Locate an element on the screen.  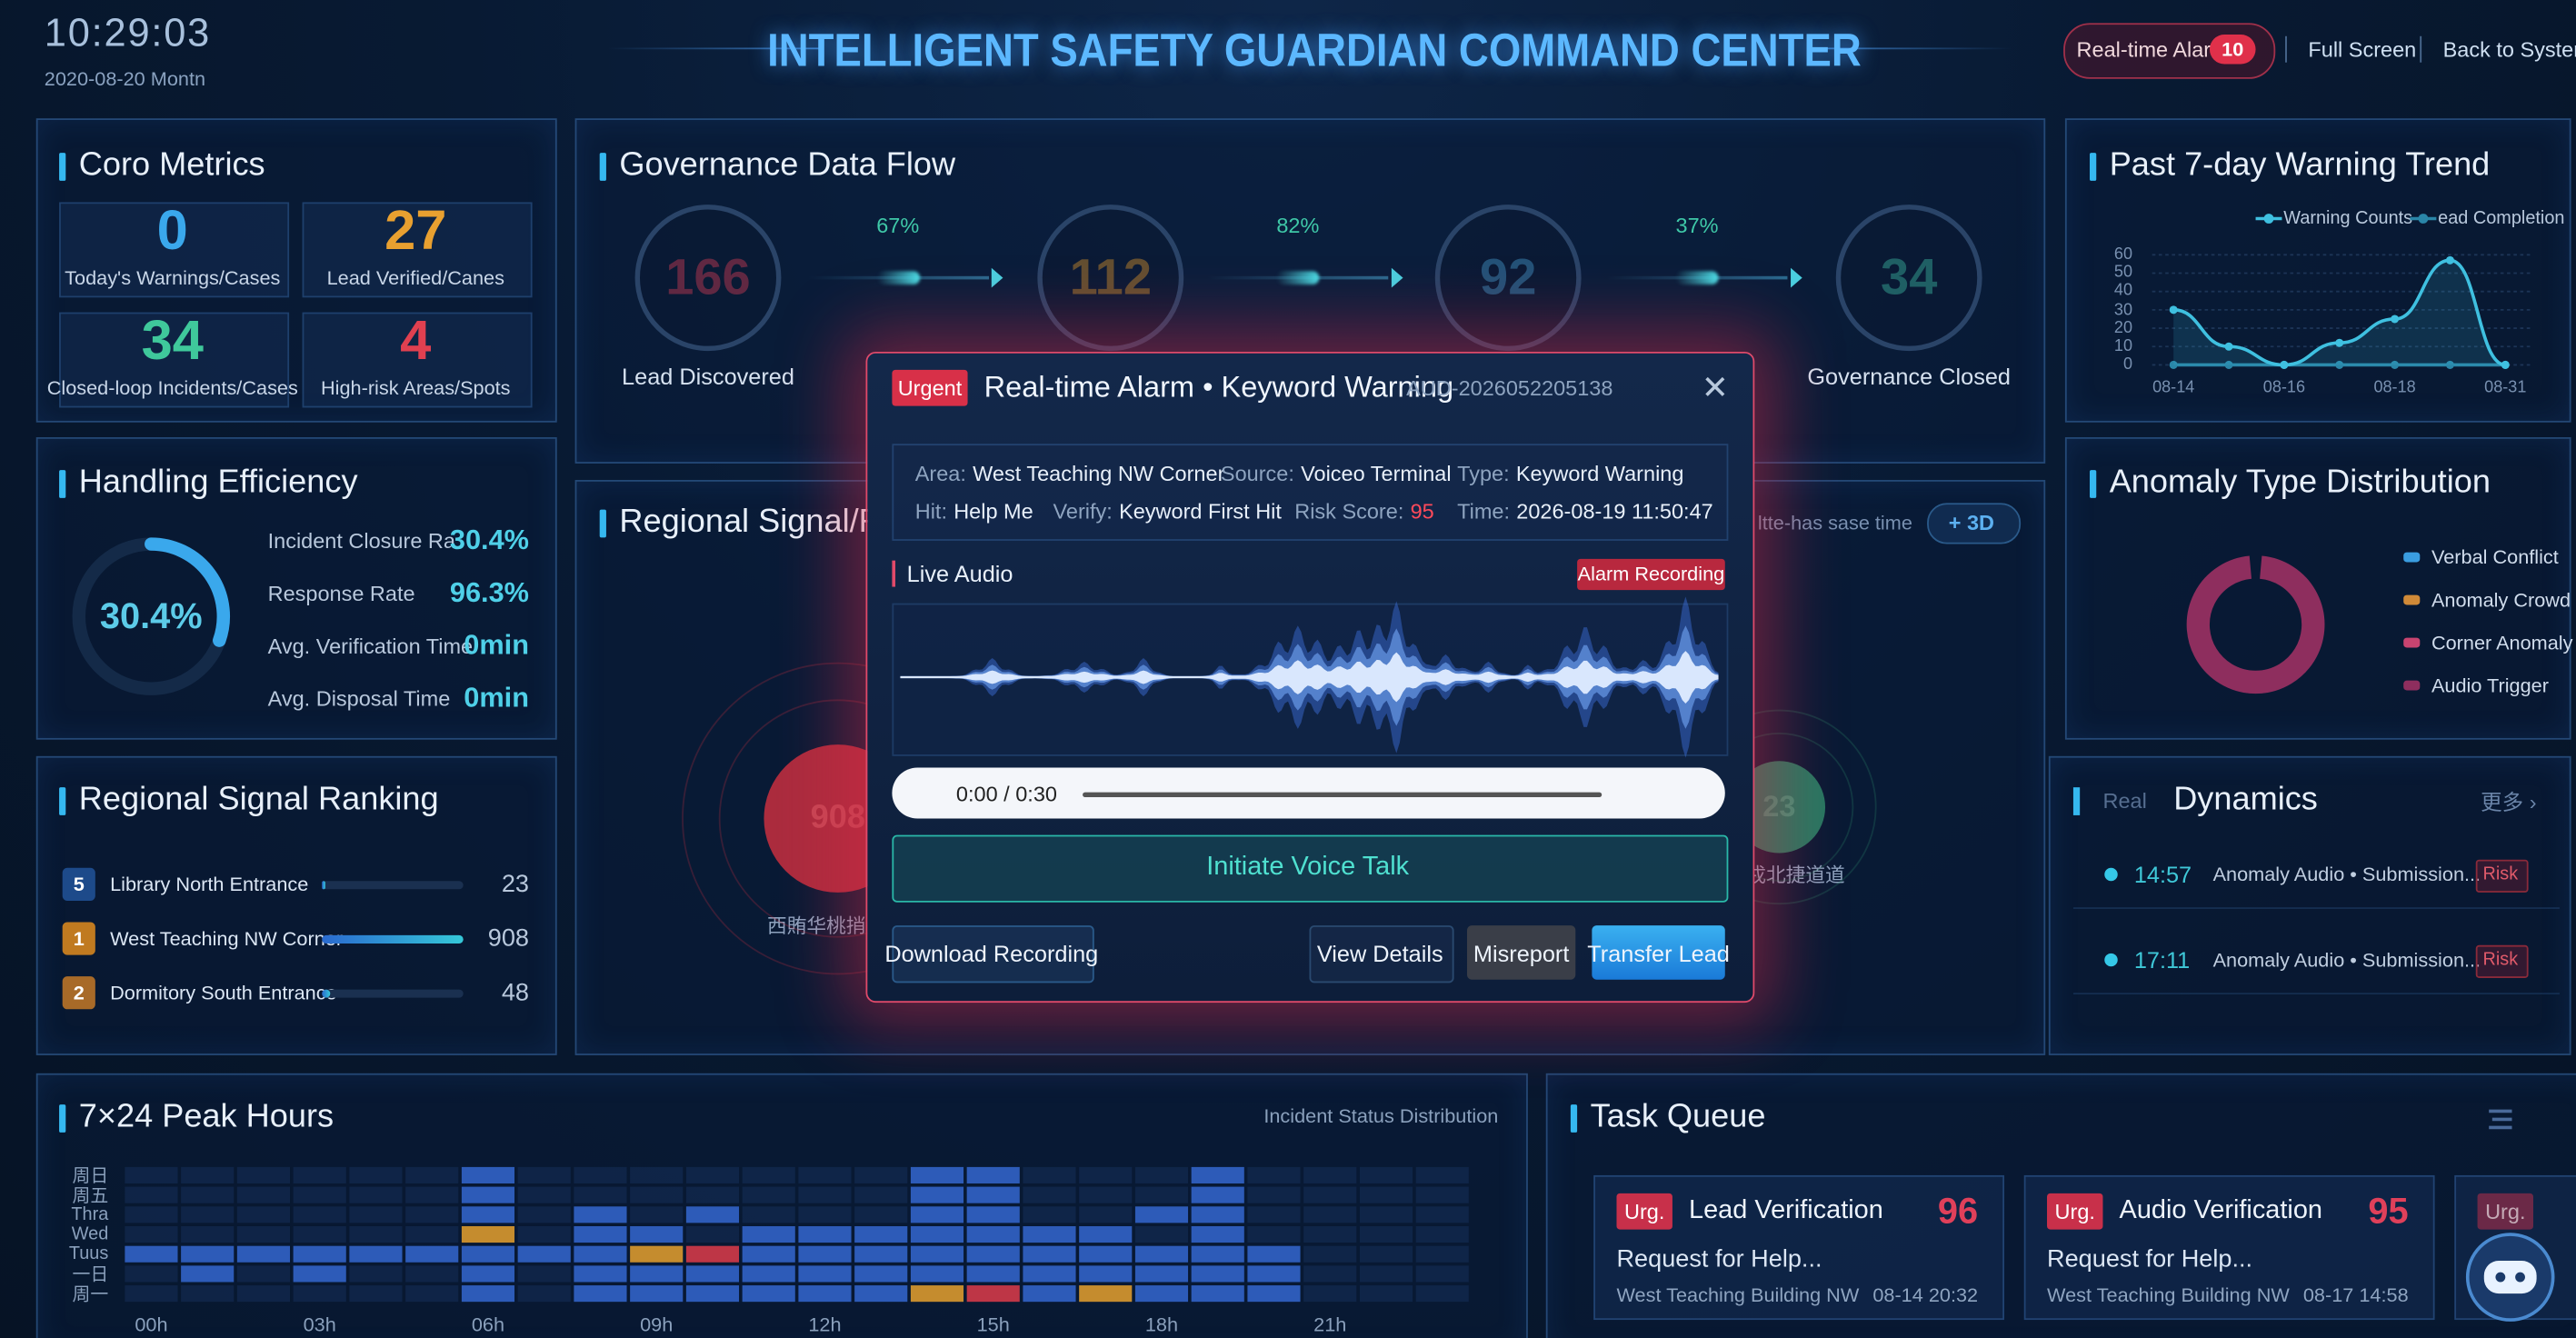
full-screen-button: Full Screen is located at coordinates (2362, 49).